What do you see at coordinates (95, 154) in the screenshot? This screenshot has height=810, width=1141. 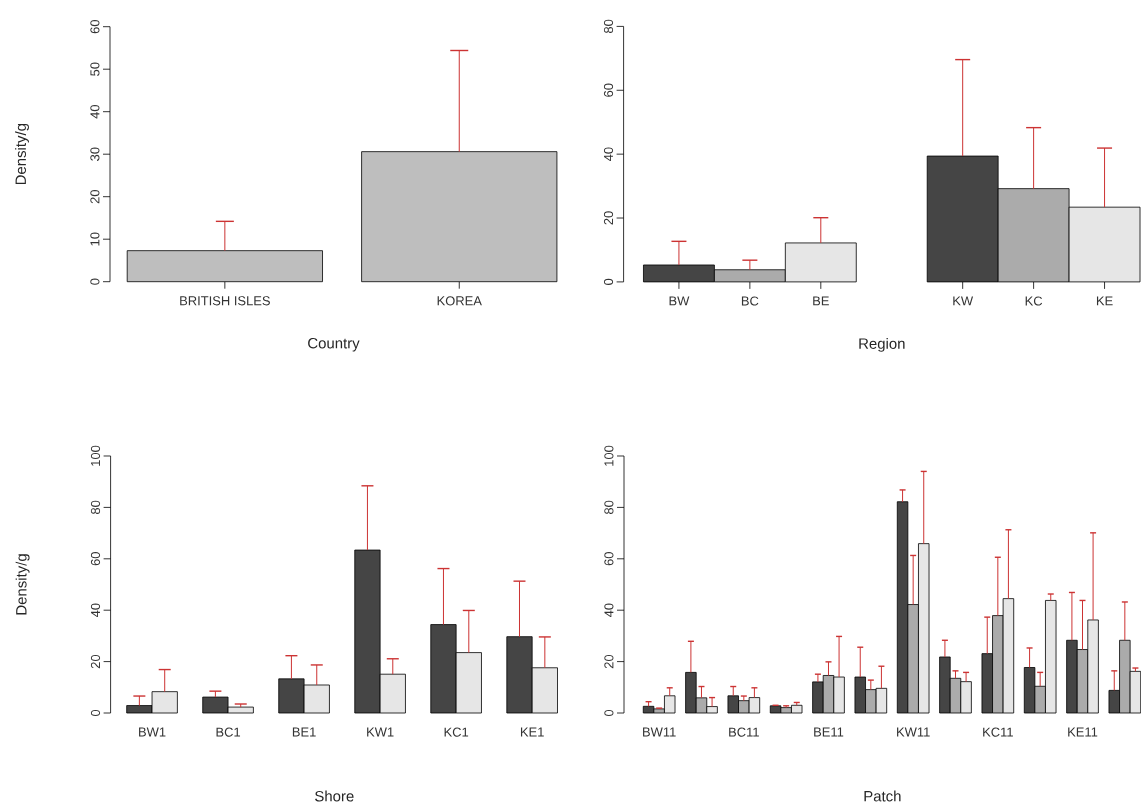 I see `y-tick-label: 30` at bounding box center [95, 154].